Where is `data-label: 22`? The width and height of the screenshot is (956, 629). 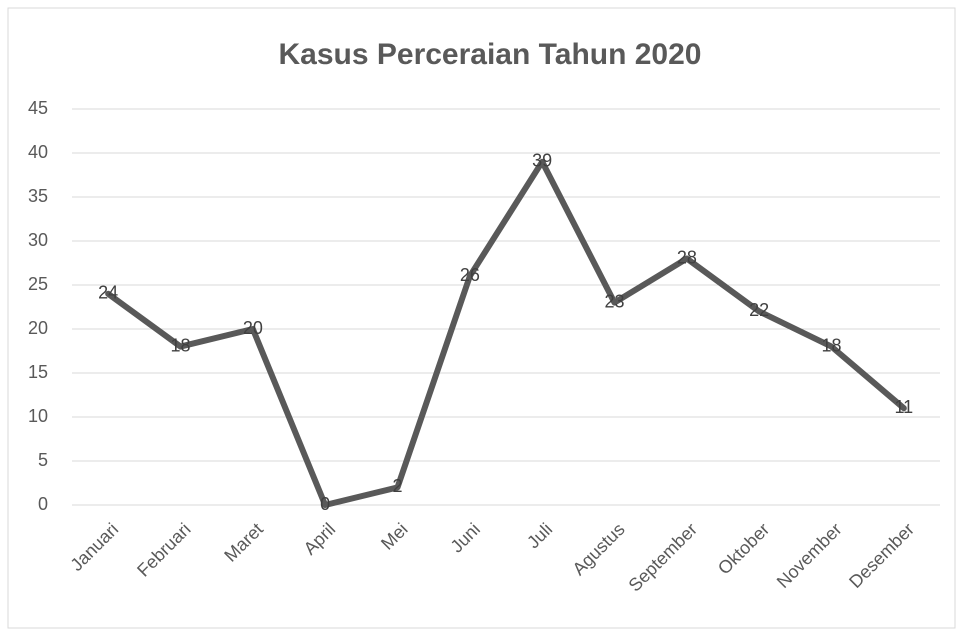
data-label: 22 is located at coordinates (759, 310).